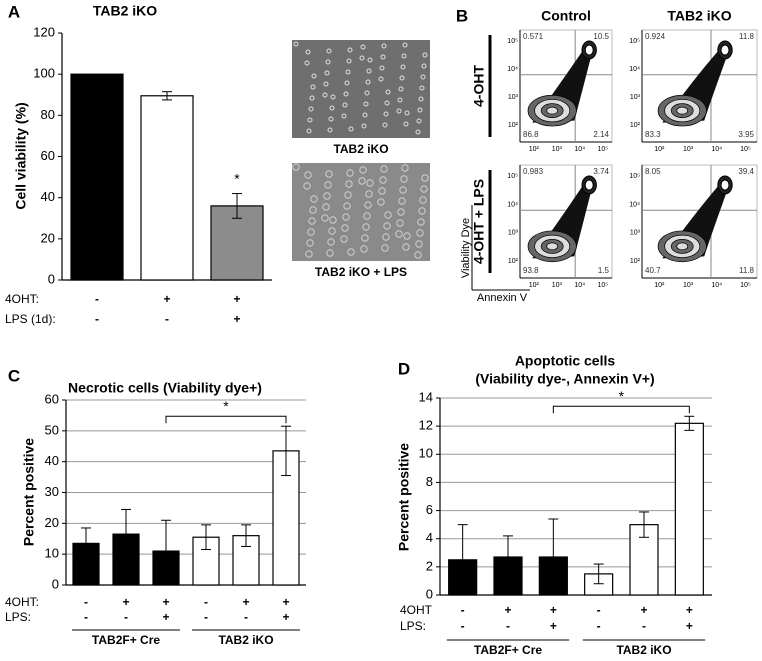 The width and height of the screenshot is (762, 661). Describe the element at coordinates (699, 16) in the screenshot. I see `column-header: TAB2 iKO` at that location.